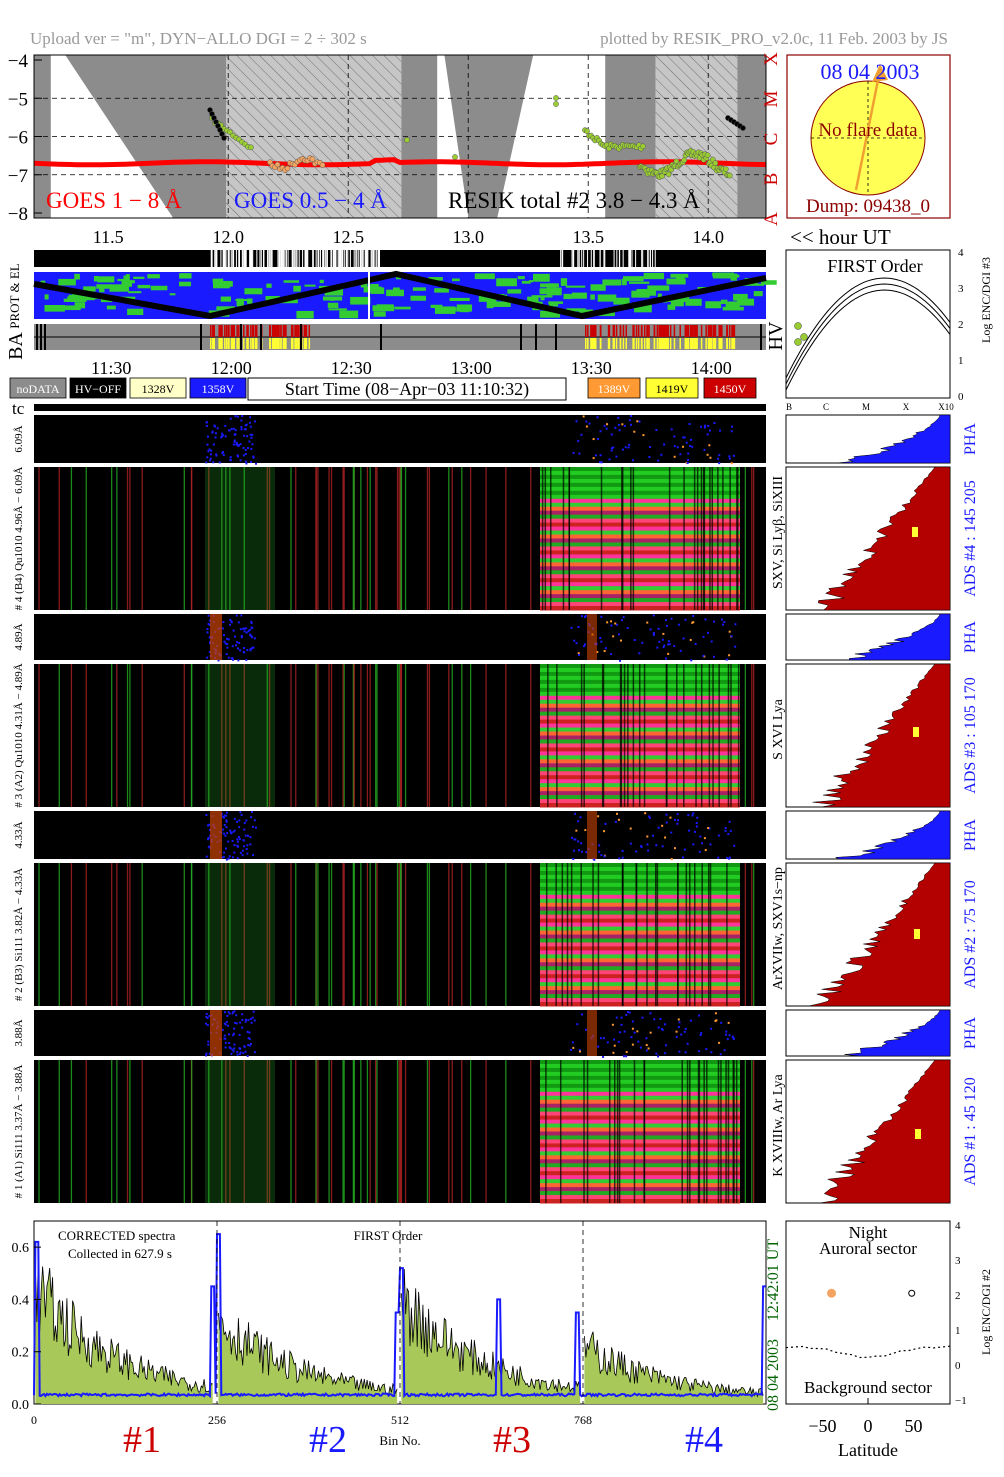 This screenshot has height=1477, width=1004. I want to click on spectrum-line, so click(491, 1331).